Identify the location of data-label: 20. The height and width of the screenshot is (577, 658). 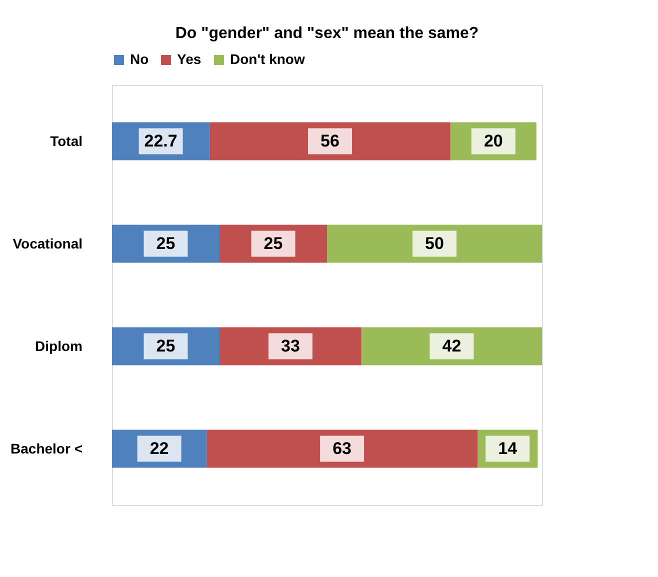
(493, 140).